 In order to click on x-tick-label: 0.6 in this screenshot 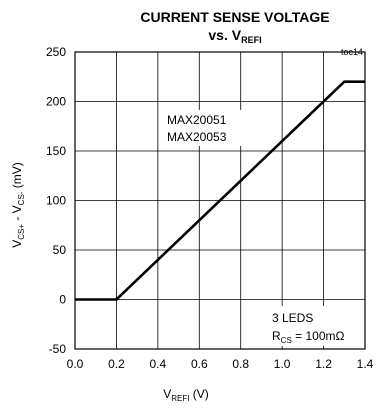, I will do `click(199, 364)`.